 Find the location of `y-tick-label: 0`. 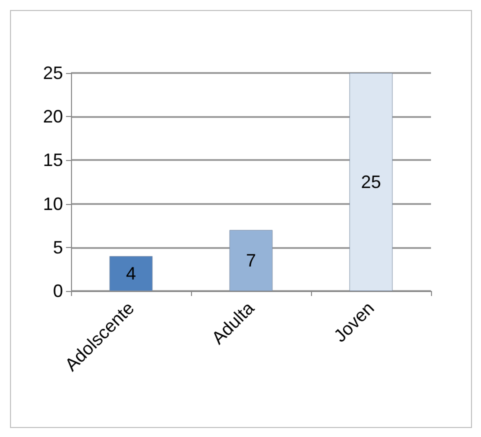

y-tick-label: 0 is located at coordinates (57, 291).